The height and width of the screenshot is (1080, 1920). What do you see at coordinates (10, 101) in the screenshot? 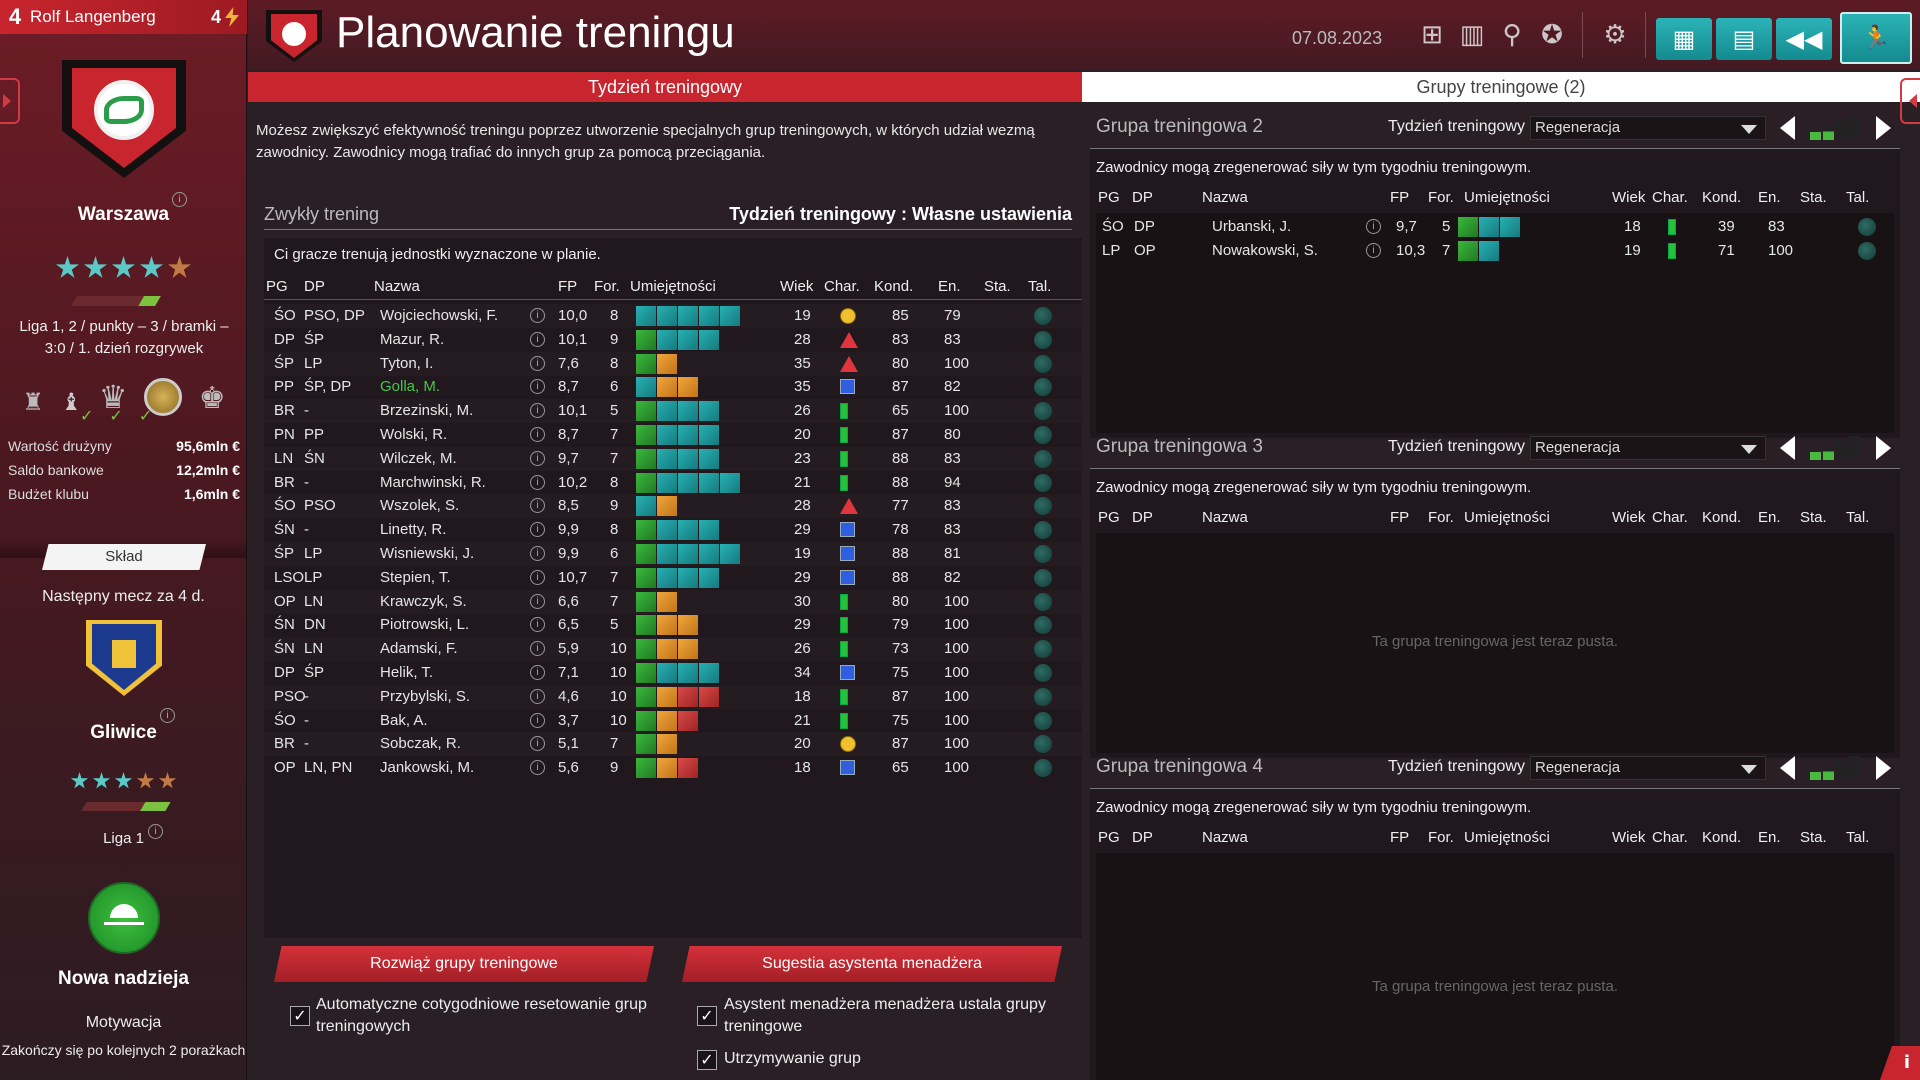
I see `collapse-sidebar-arrow` at bounding box center [10, 101].